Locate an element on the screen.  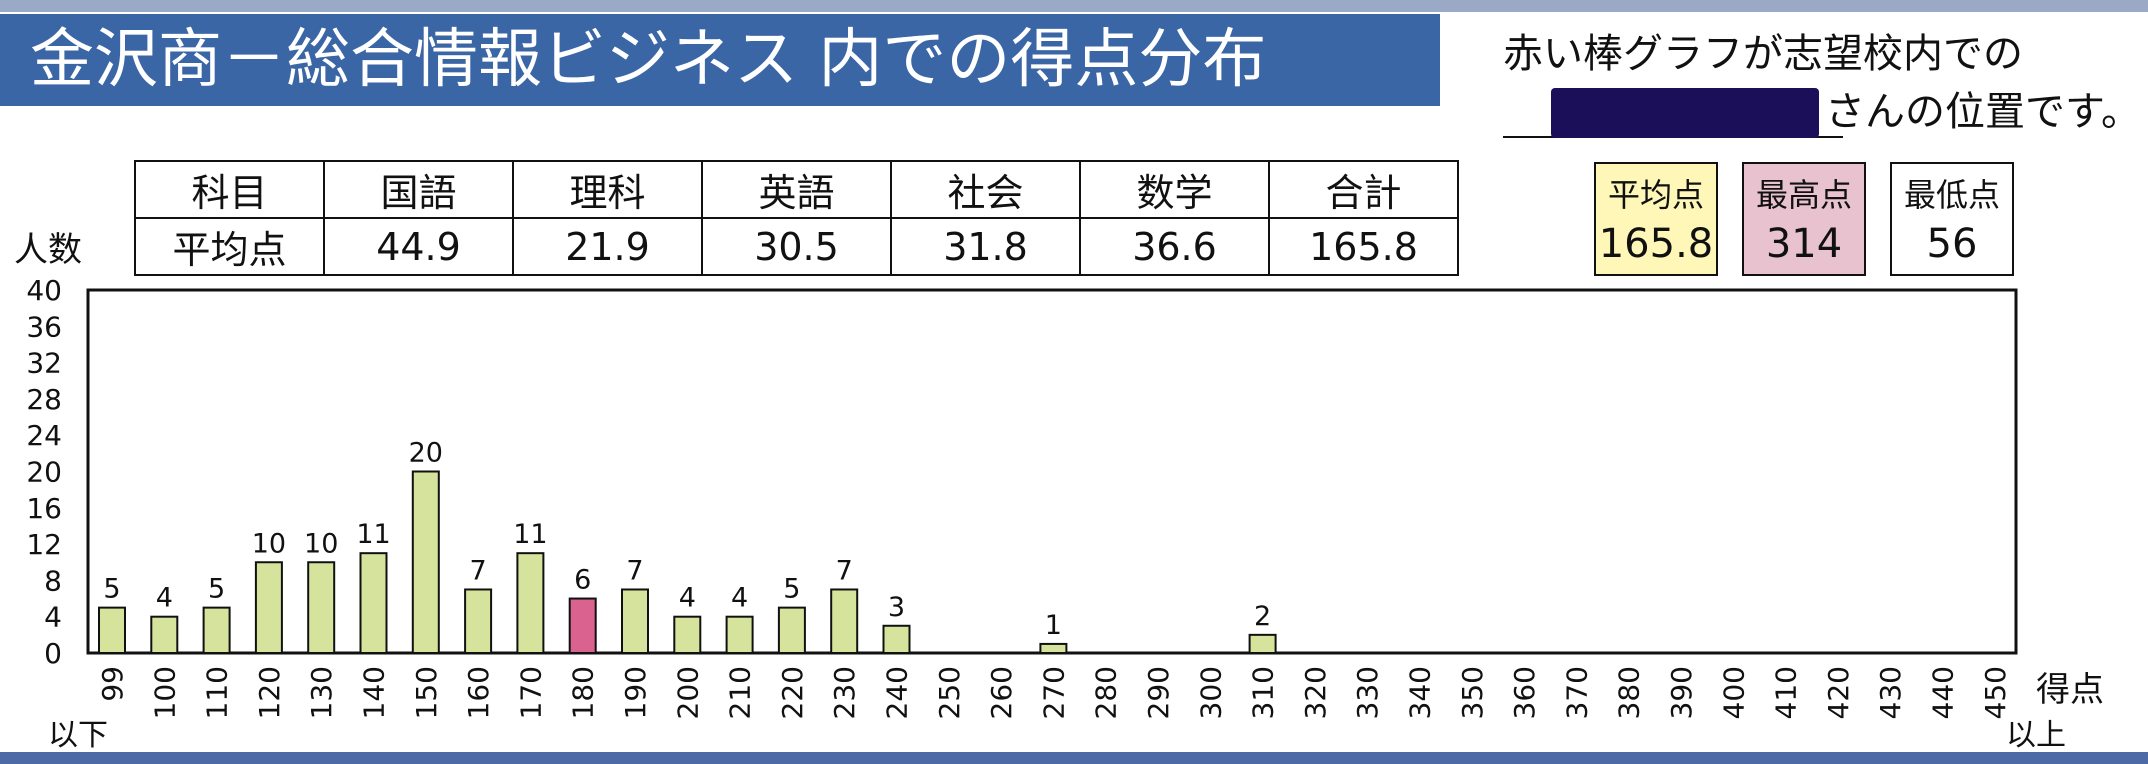
x-tick-label: 410 is located at coordinates (1786, 692).